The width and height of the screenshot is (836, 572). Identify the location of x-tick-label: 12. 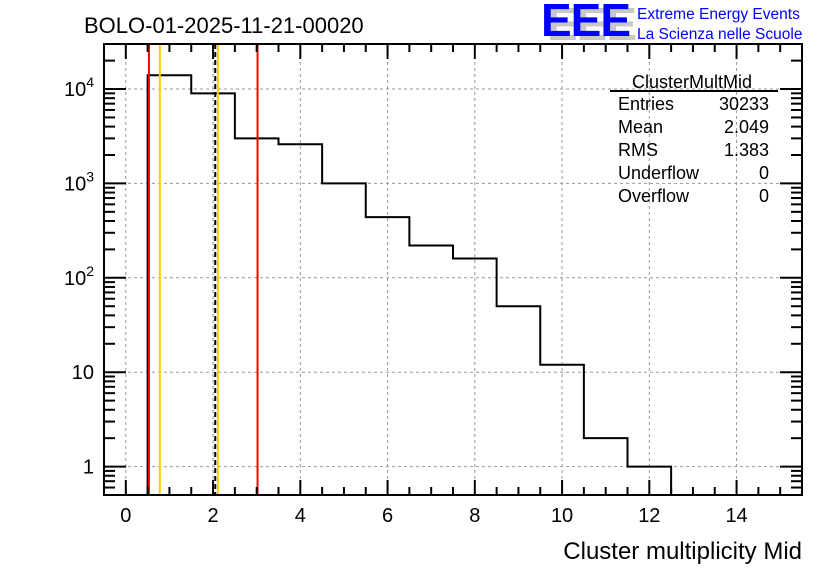
(649, 516).